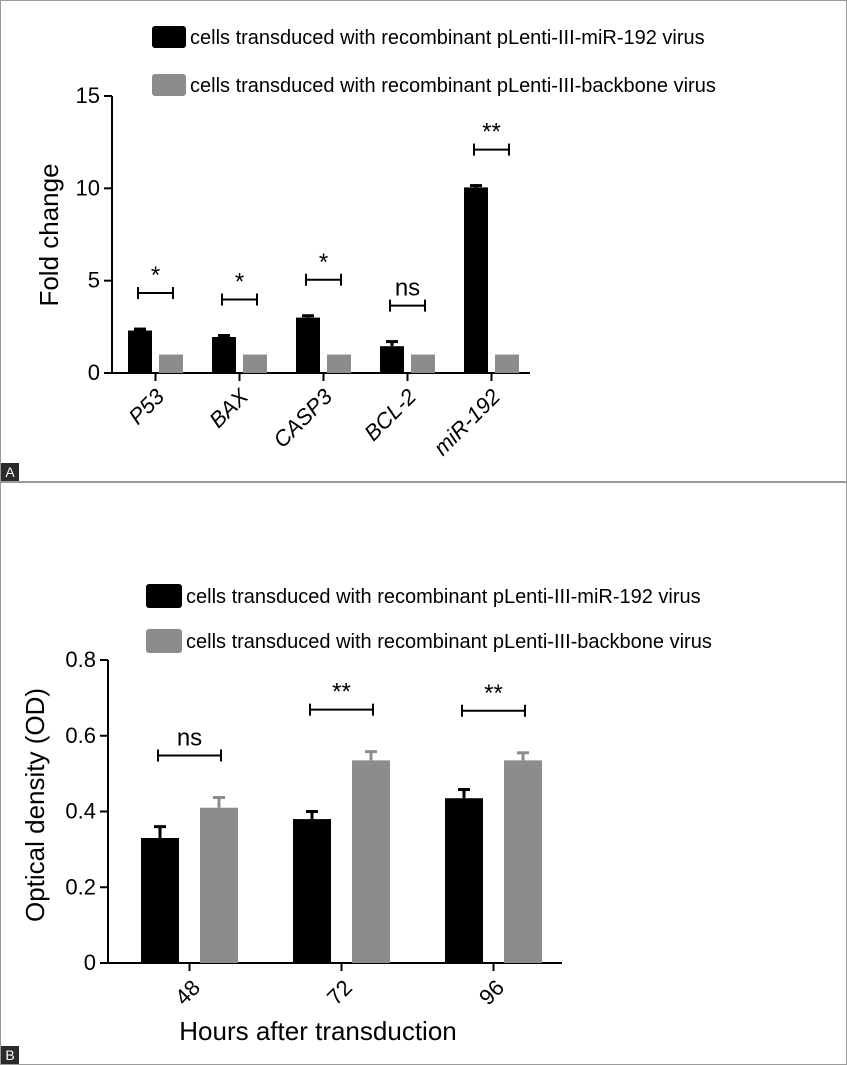  I want to click on y-axis-label: Optical density (OD), so click(35, 805).